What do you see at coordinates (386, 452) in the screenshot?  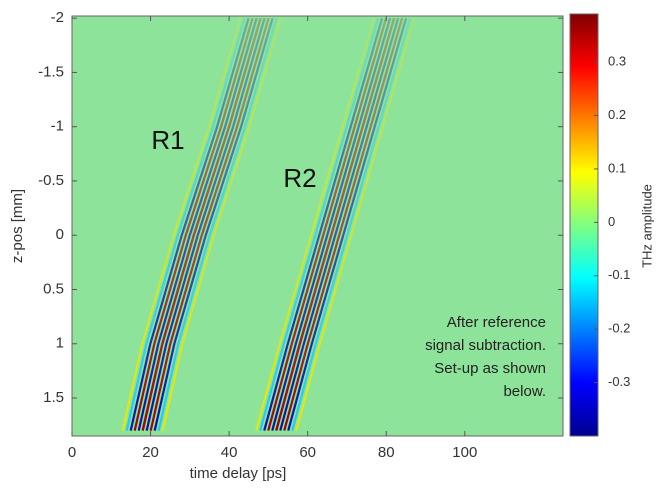 I see `x-tick-label: 80` at bounding box center [386, 452].